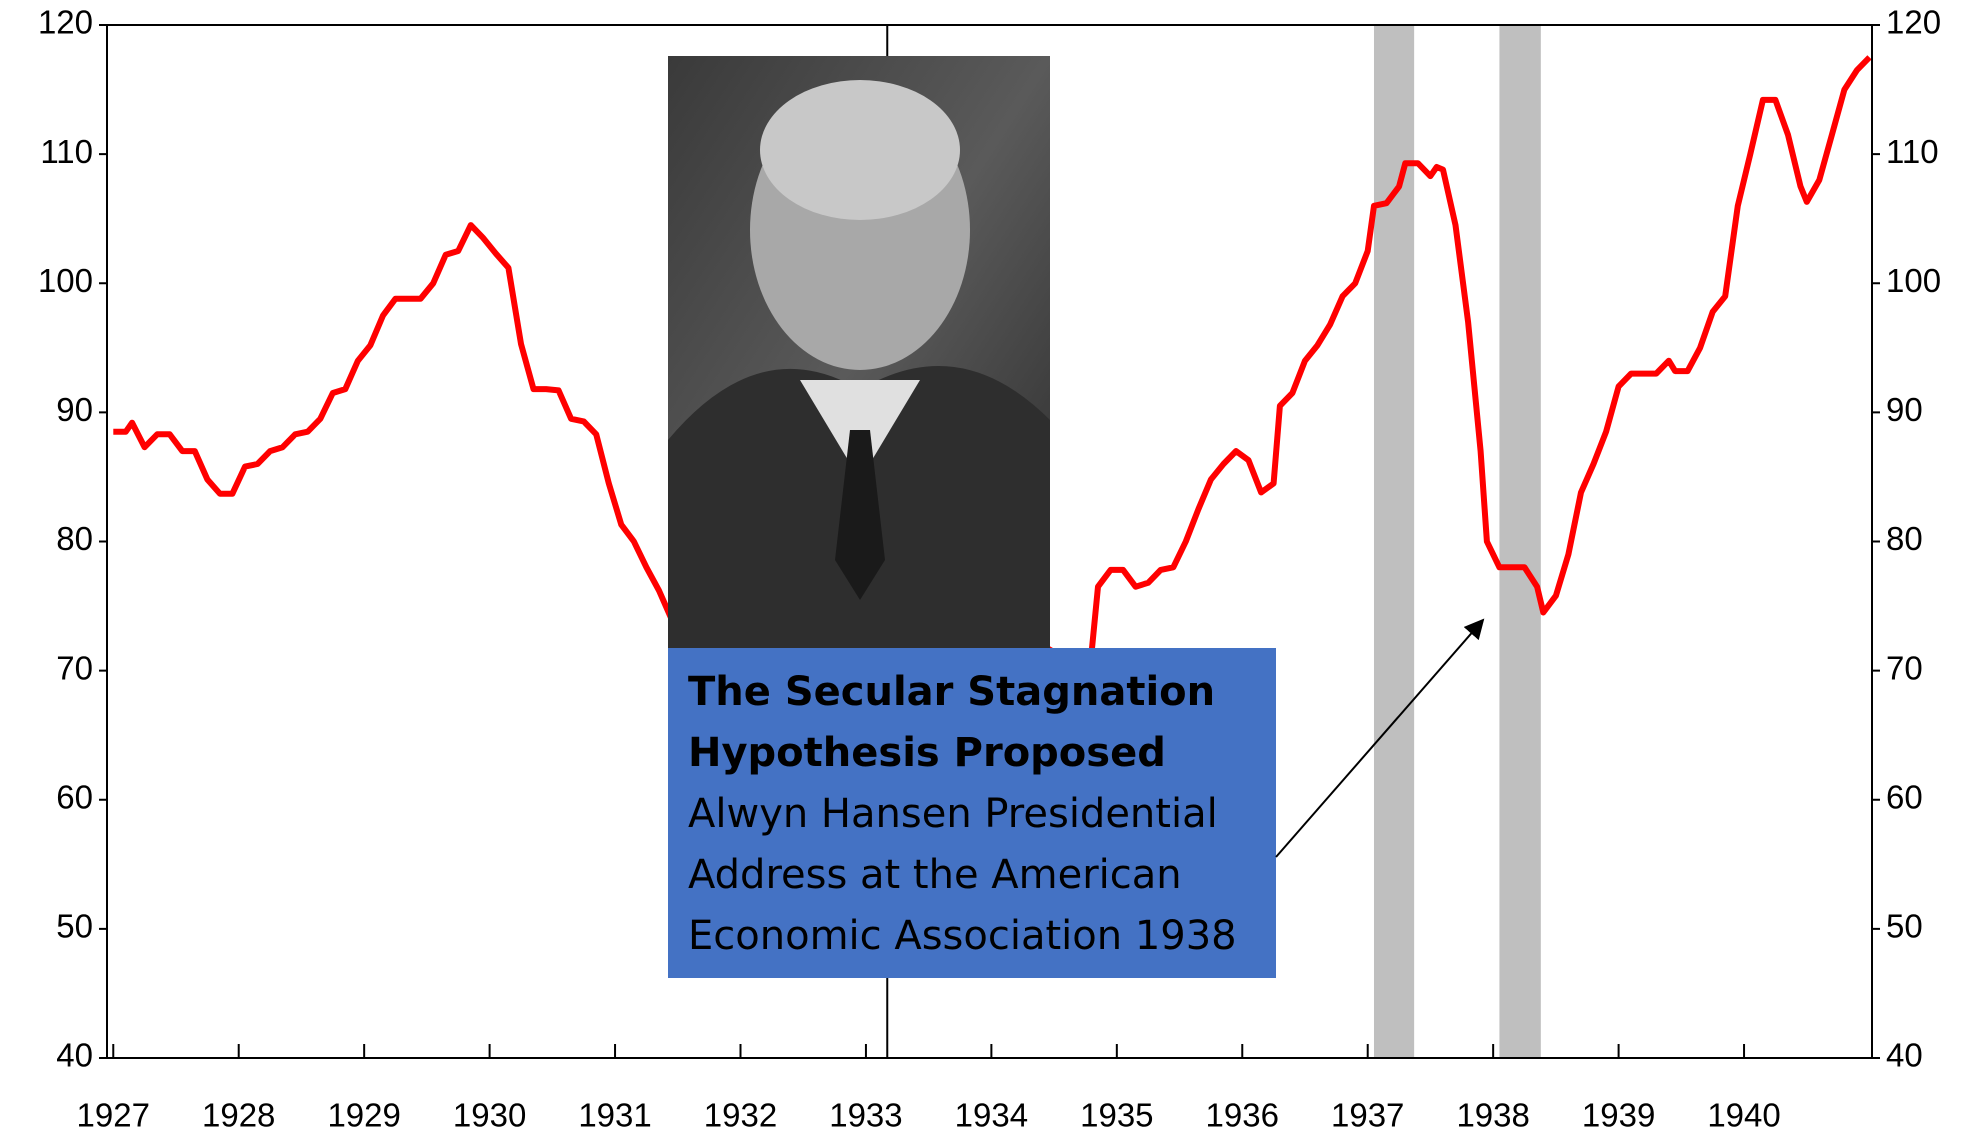 The image size is (1967, 1129). What do you see at coordinates (1904, 538) in the screenshot?
I see `y2-tick-label: 80` at bounding box center [1904, 538].